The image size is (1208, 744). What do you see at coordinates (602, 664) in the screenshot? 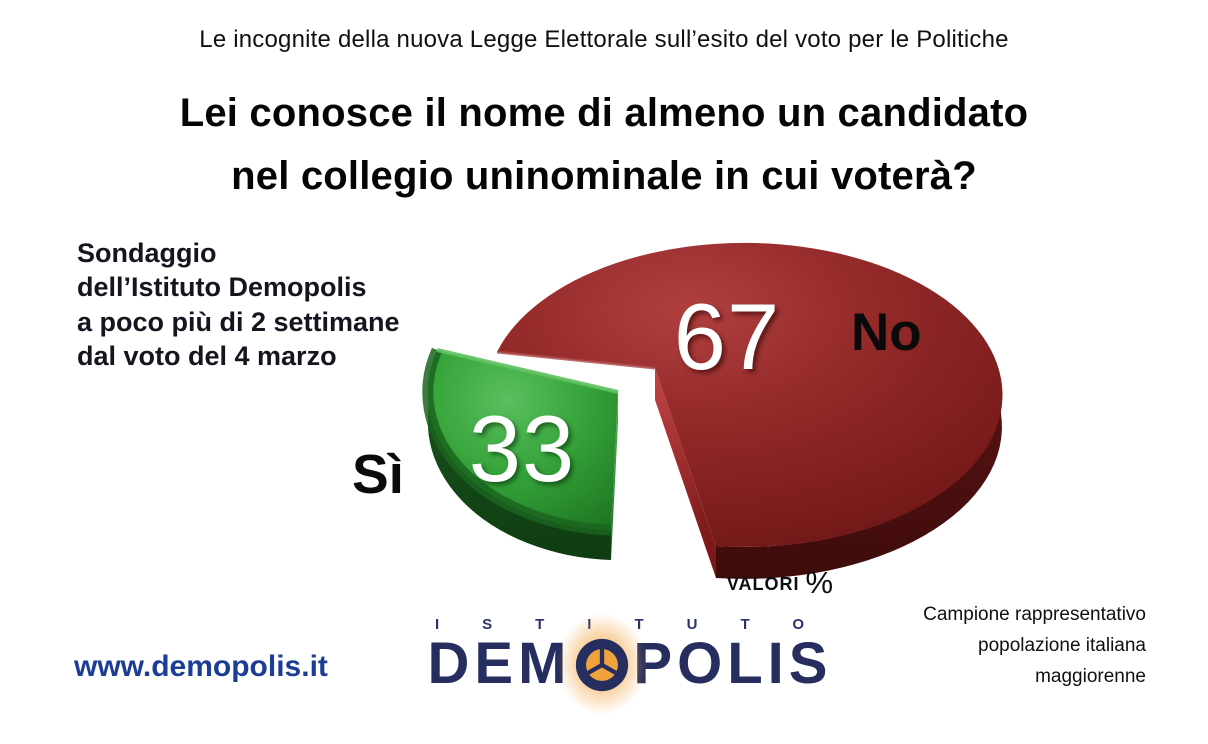
I see `logo-o-icon` at bounding box center [602, 664].